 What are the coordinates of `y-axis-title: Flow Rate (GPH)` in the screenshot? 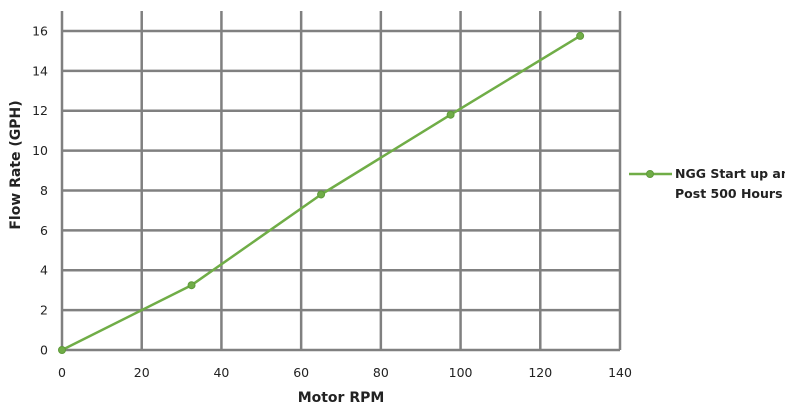 It's located at (16, 164).